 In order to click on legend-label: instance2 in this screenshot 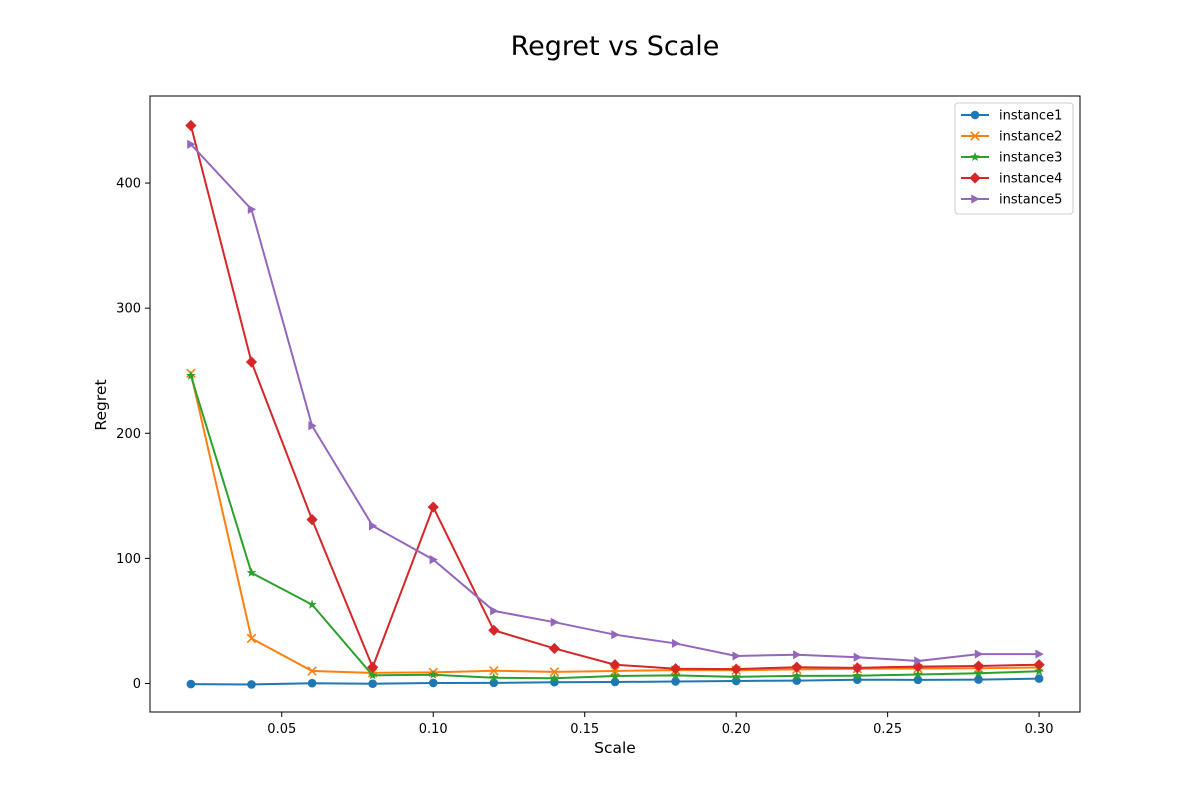, I will do `click(1030, 137)`.